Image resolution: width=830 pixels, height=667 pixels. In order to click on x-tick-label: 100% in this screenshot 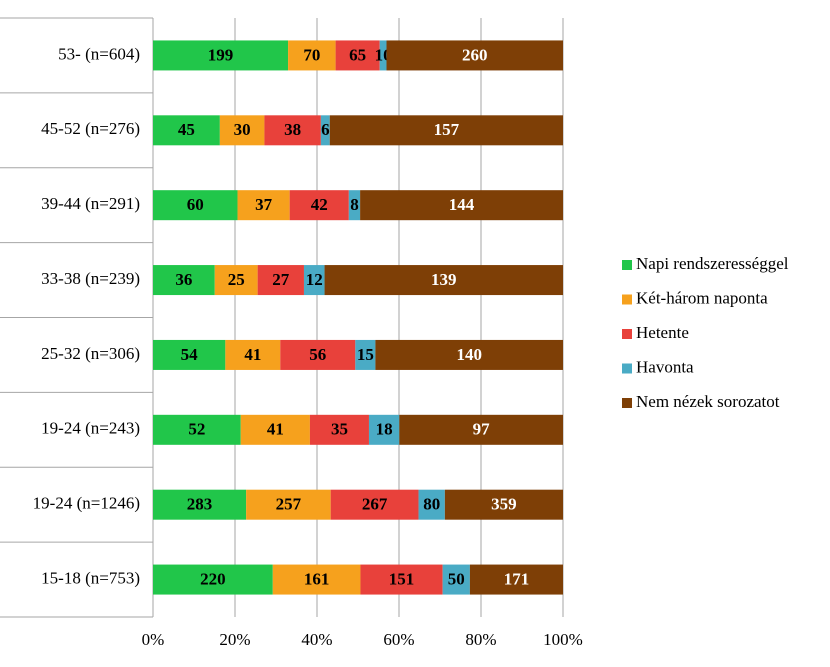, I will do `click(563, 639)`.